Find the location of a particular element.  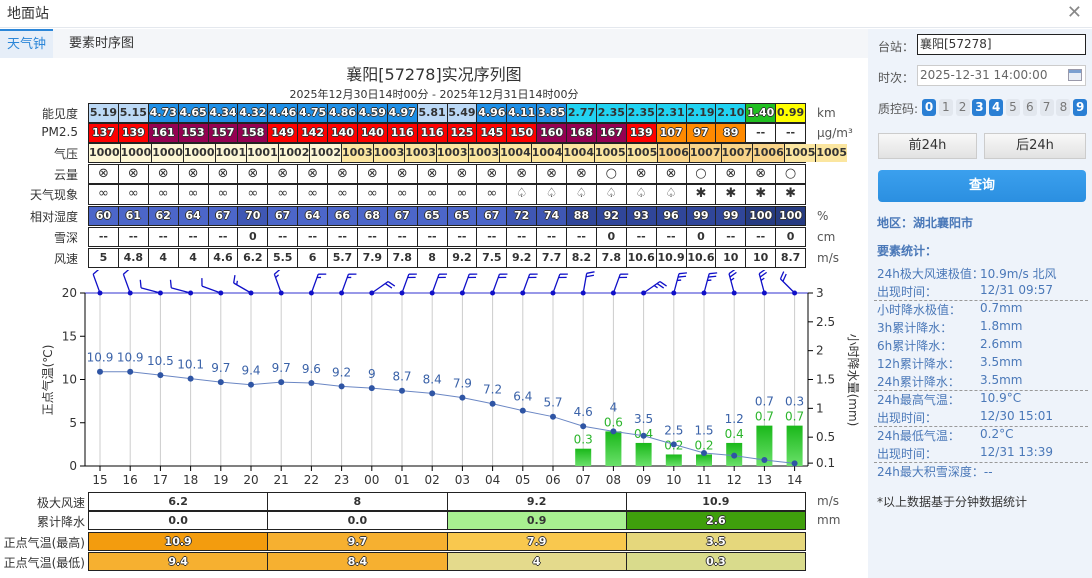

weather-cell: ✱ is located at coordinates (790, 194).